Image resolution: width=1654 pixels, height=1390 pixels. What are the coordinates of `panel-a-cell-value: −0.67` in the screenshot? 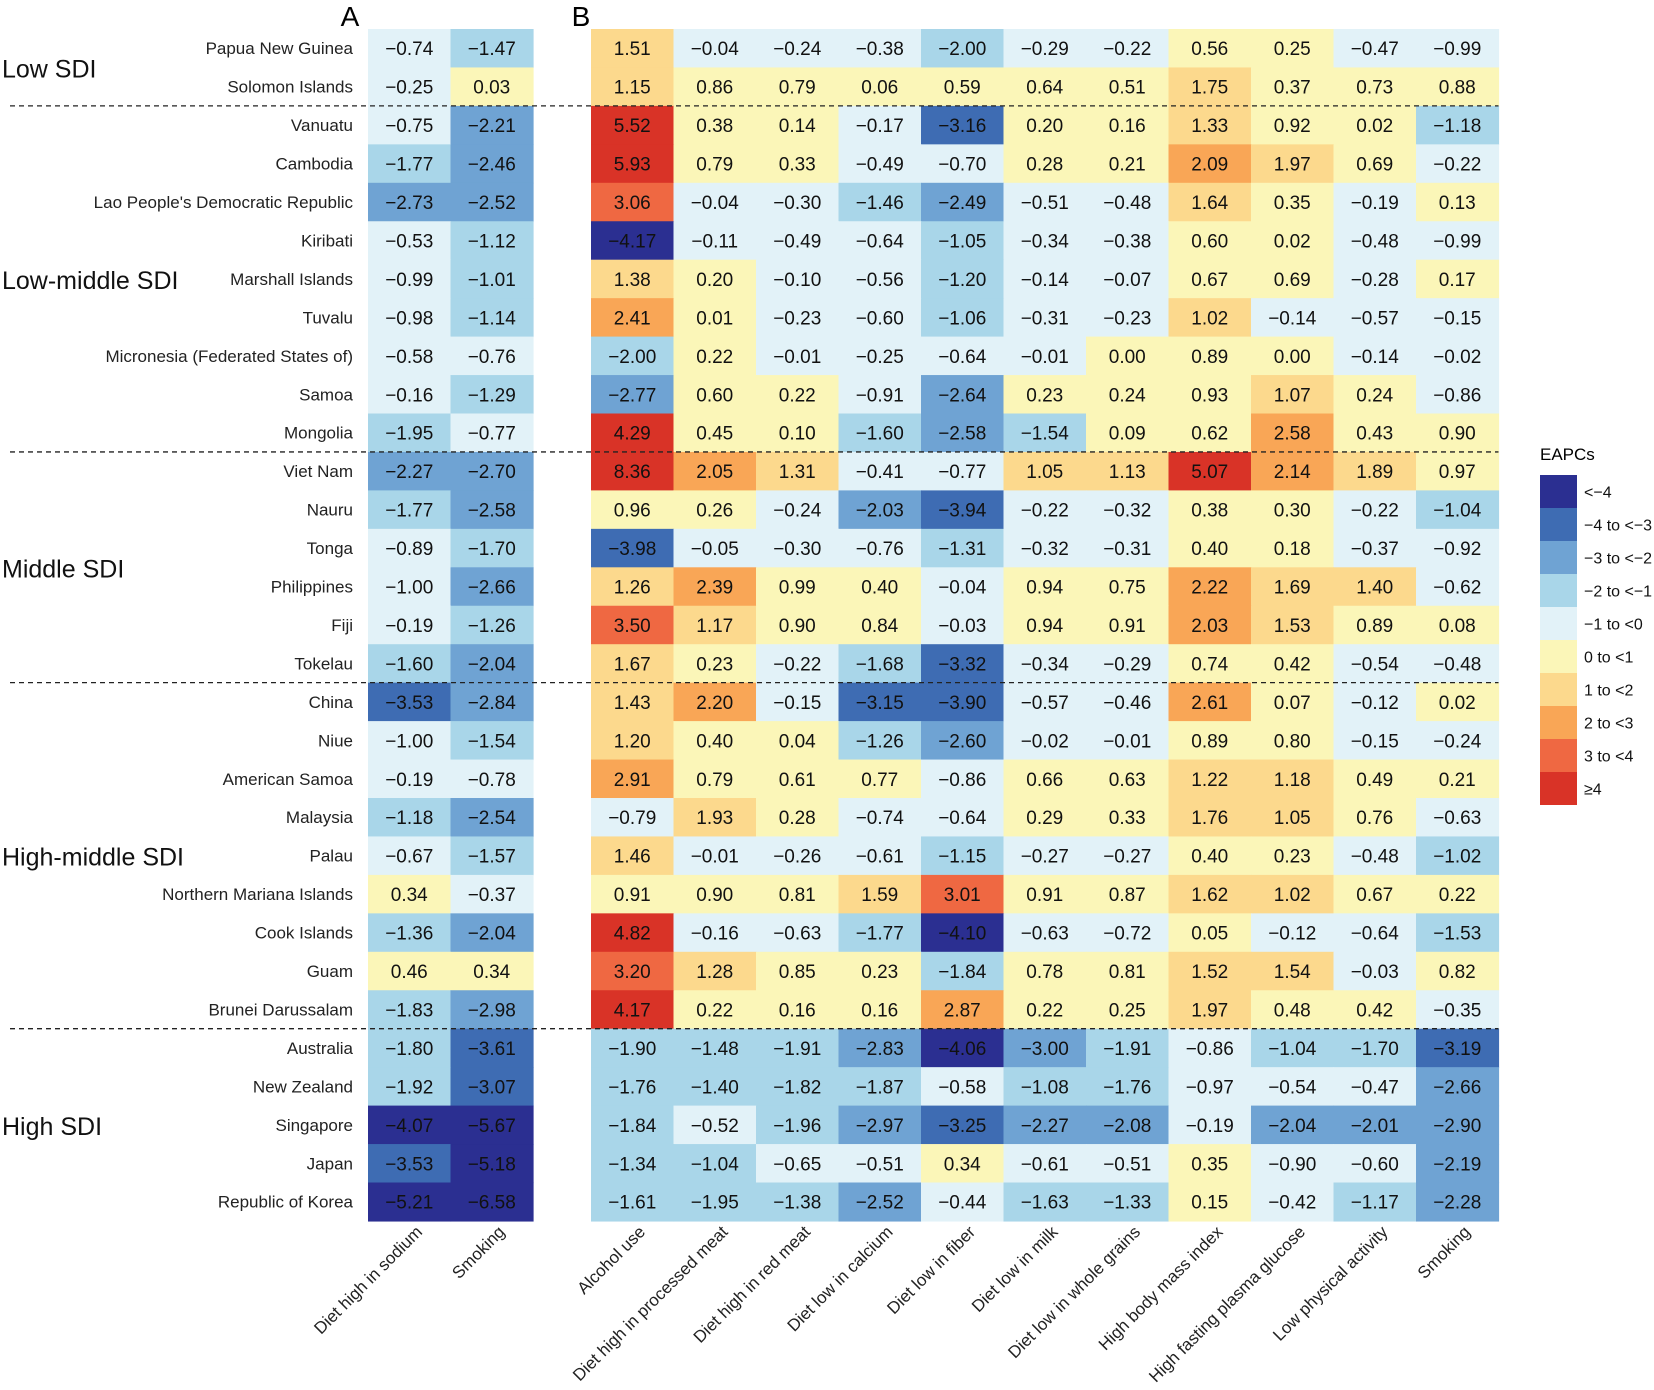 It's located at (409, 857).